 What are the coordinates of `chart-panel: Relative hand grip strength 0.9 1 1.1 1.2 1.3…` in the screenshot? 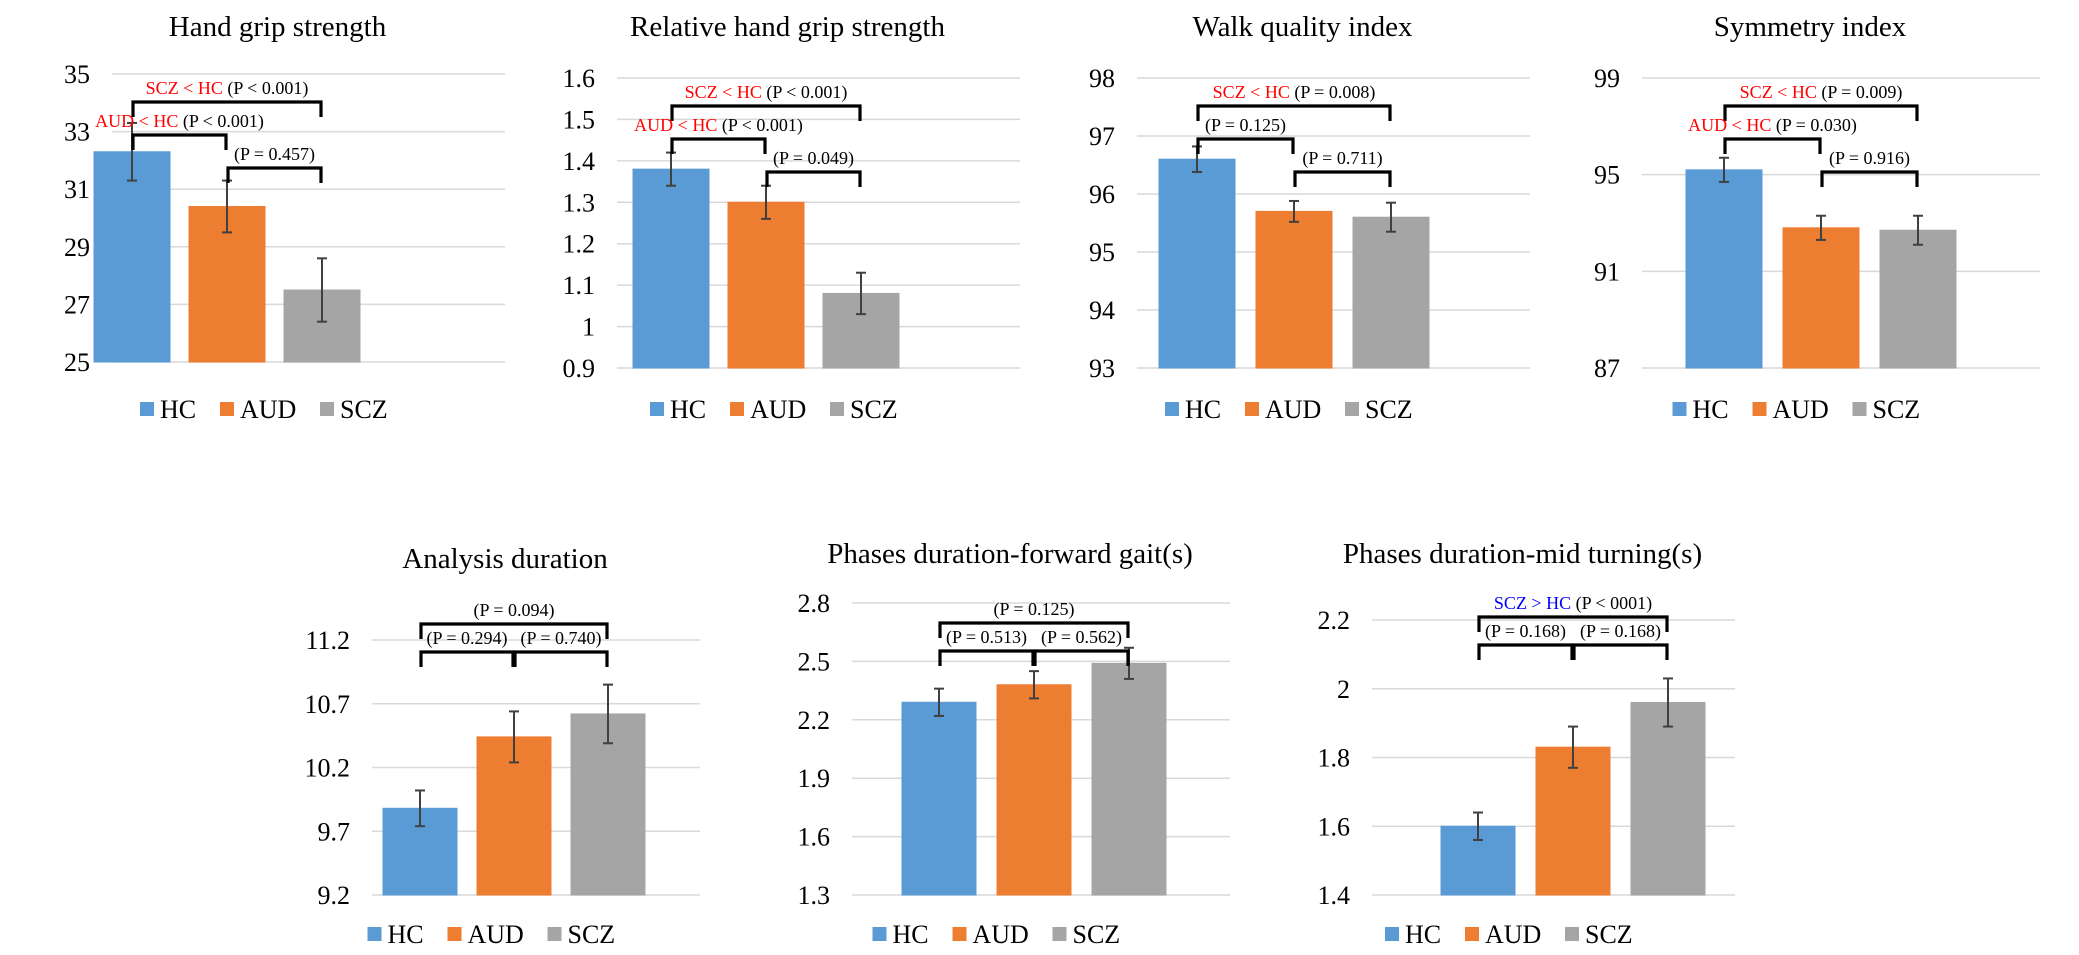 It's located at (791, 217).